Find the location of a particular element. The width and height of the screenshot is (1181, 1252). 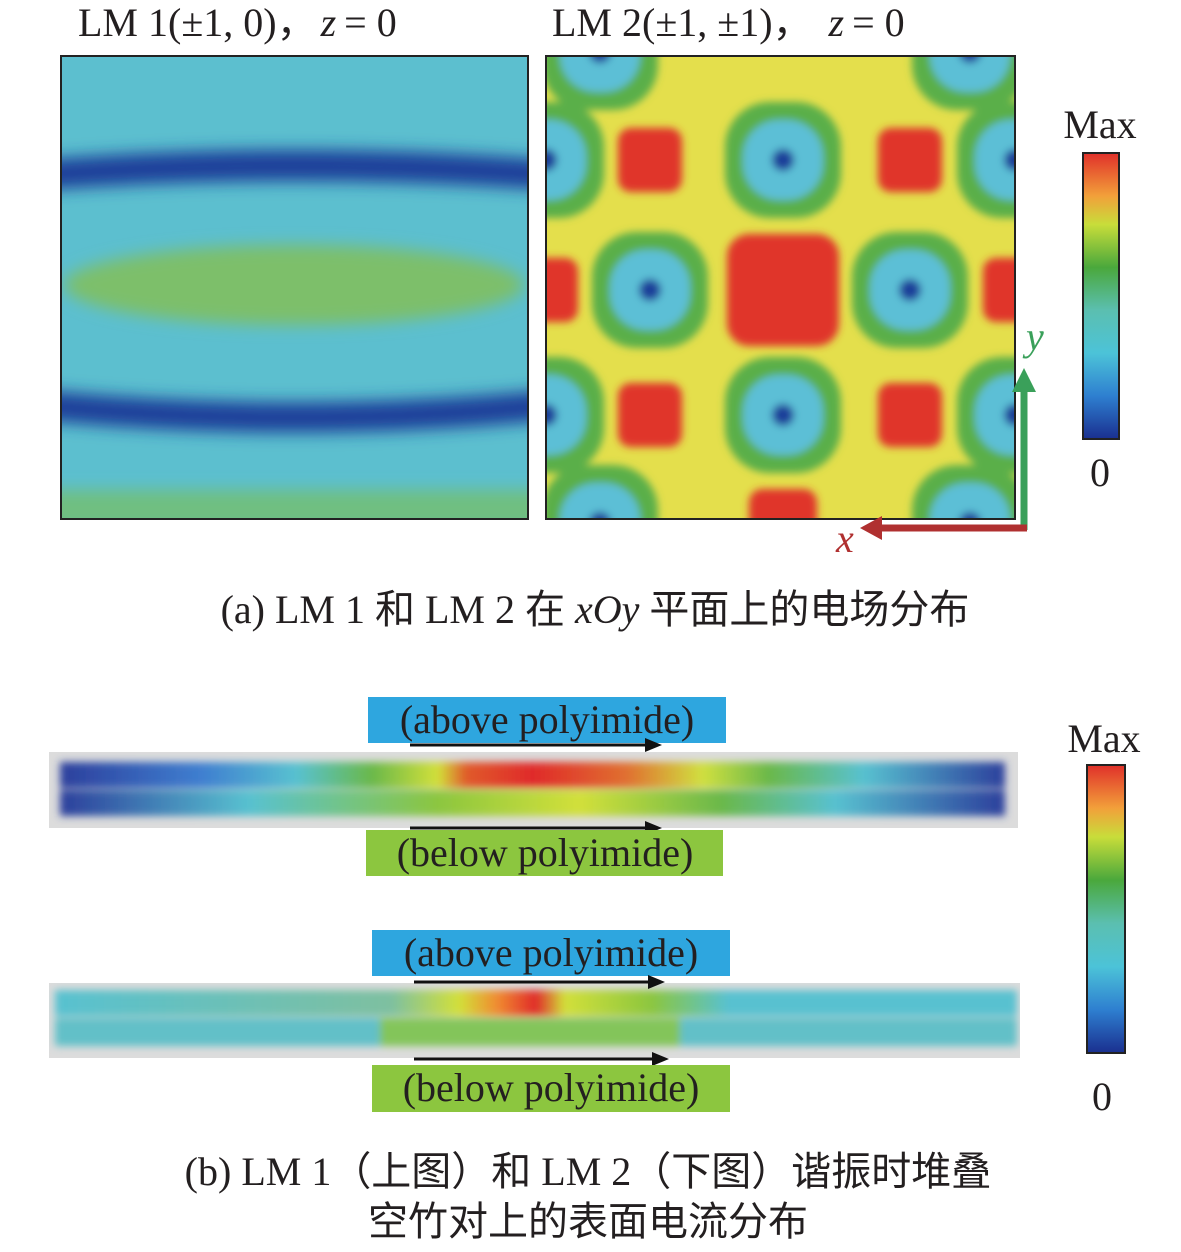

map-title: LM 1(±1, 0)， z = 0 is located at coordinates (237, 22).